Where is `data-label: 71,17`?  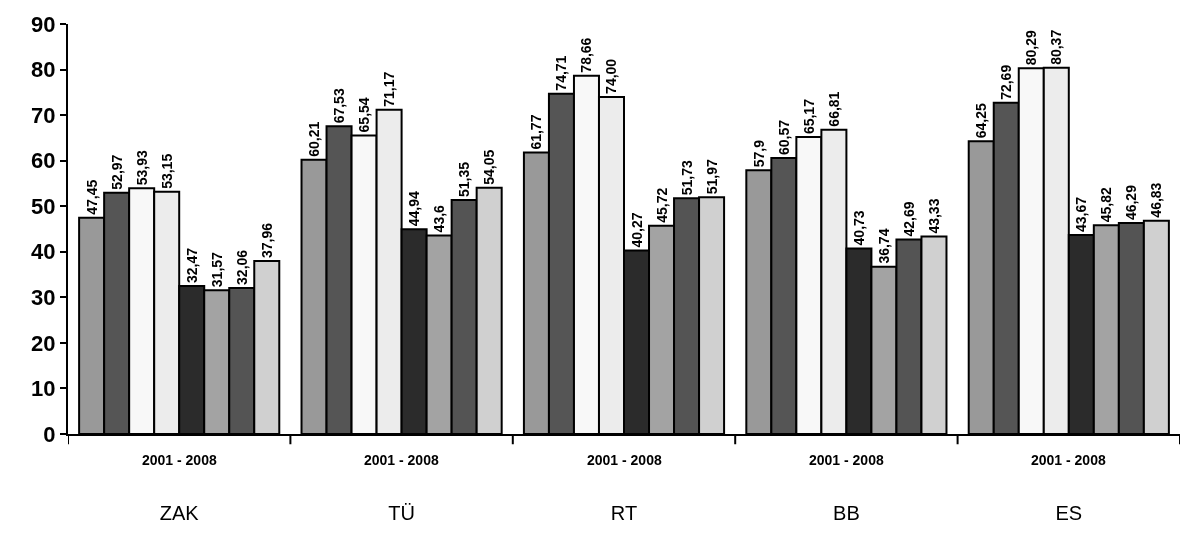 data-label: 71,17 is located at coordinates (389, 89).